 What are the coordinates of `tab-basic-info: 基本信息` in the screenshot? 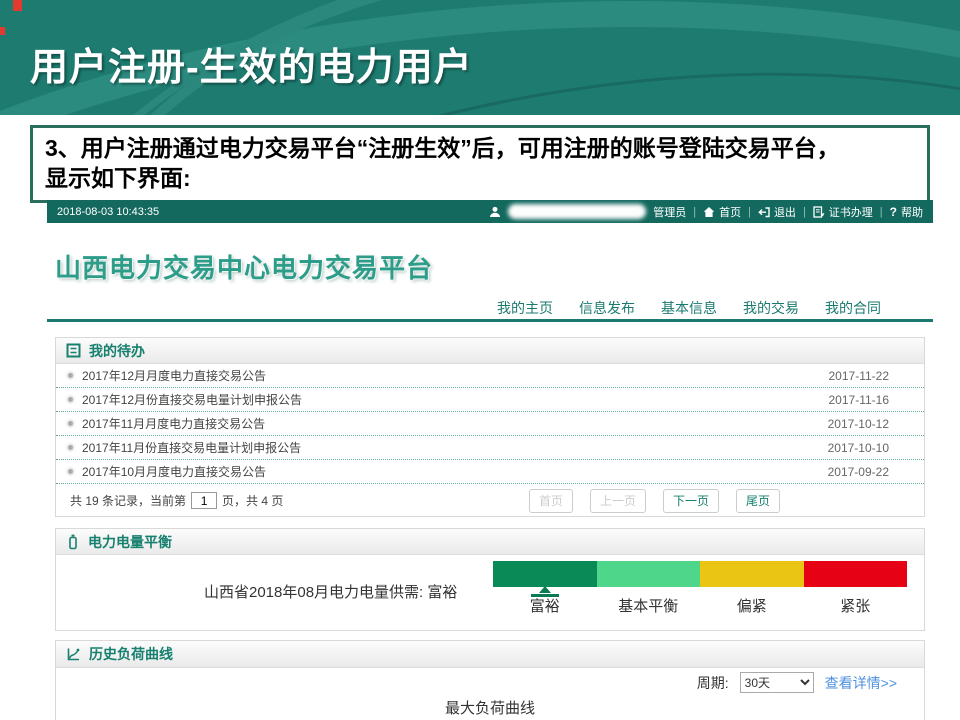 It's located at (689, 308).